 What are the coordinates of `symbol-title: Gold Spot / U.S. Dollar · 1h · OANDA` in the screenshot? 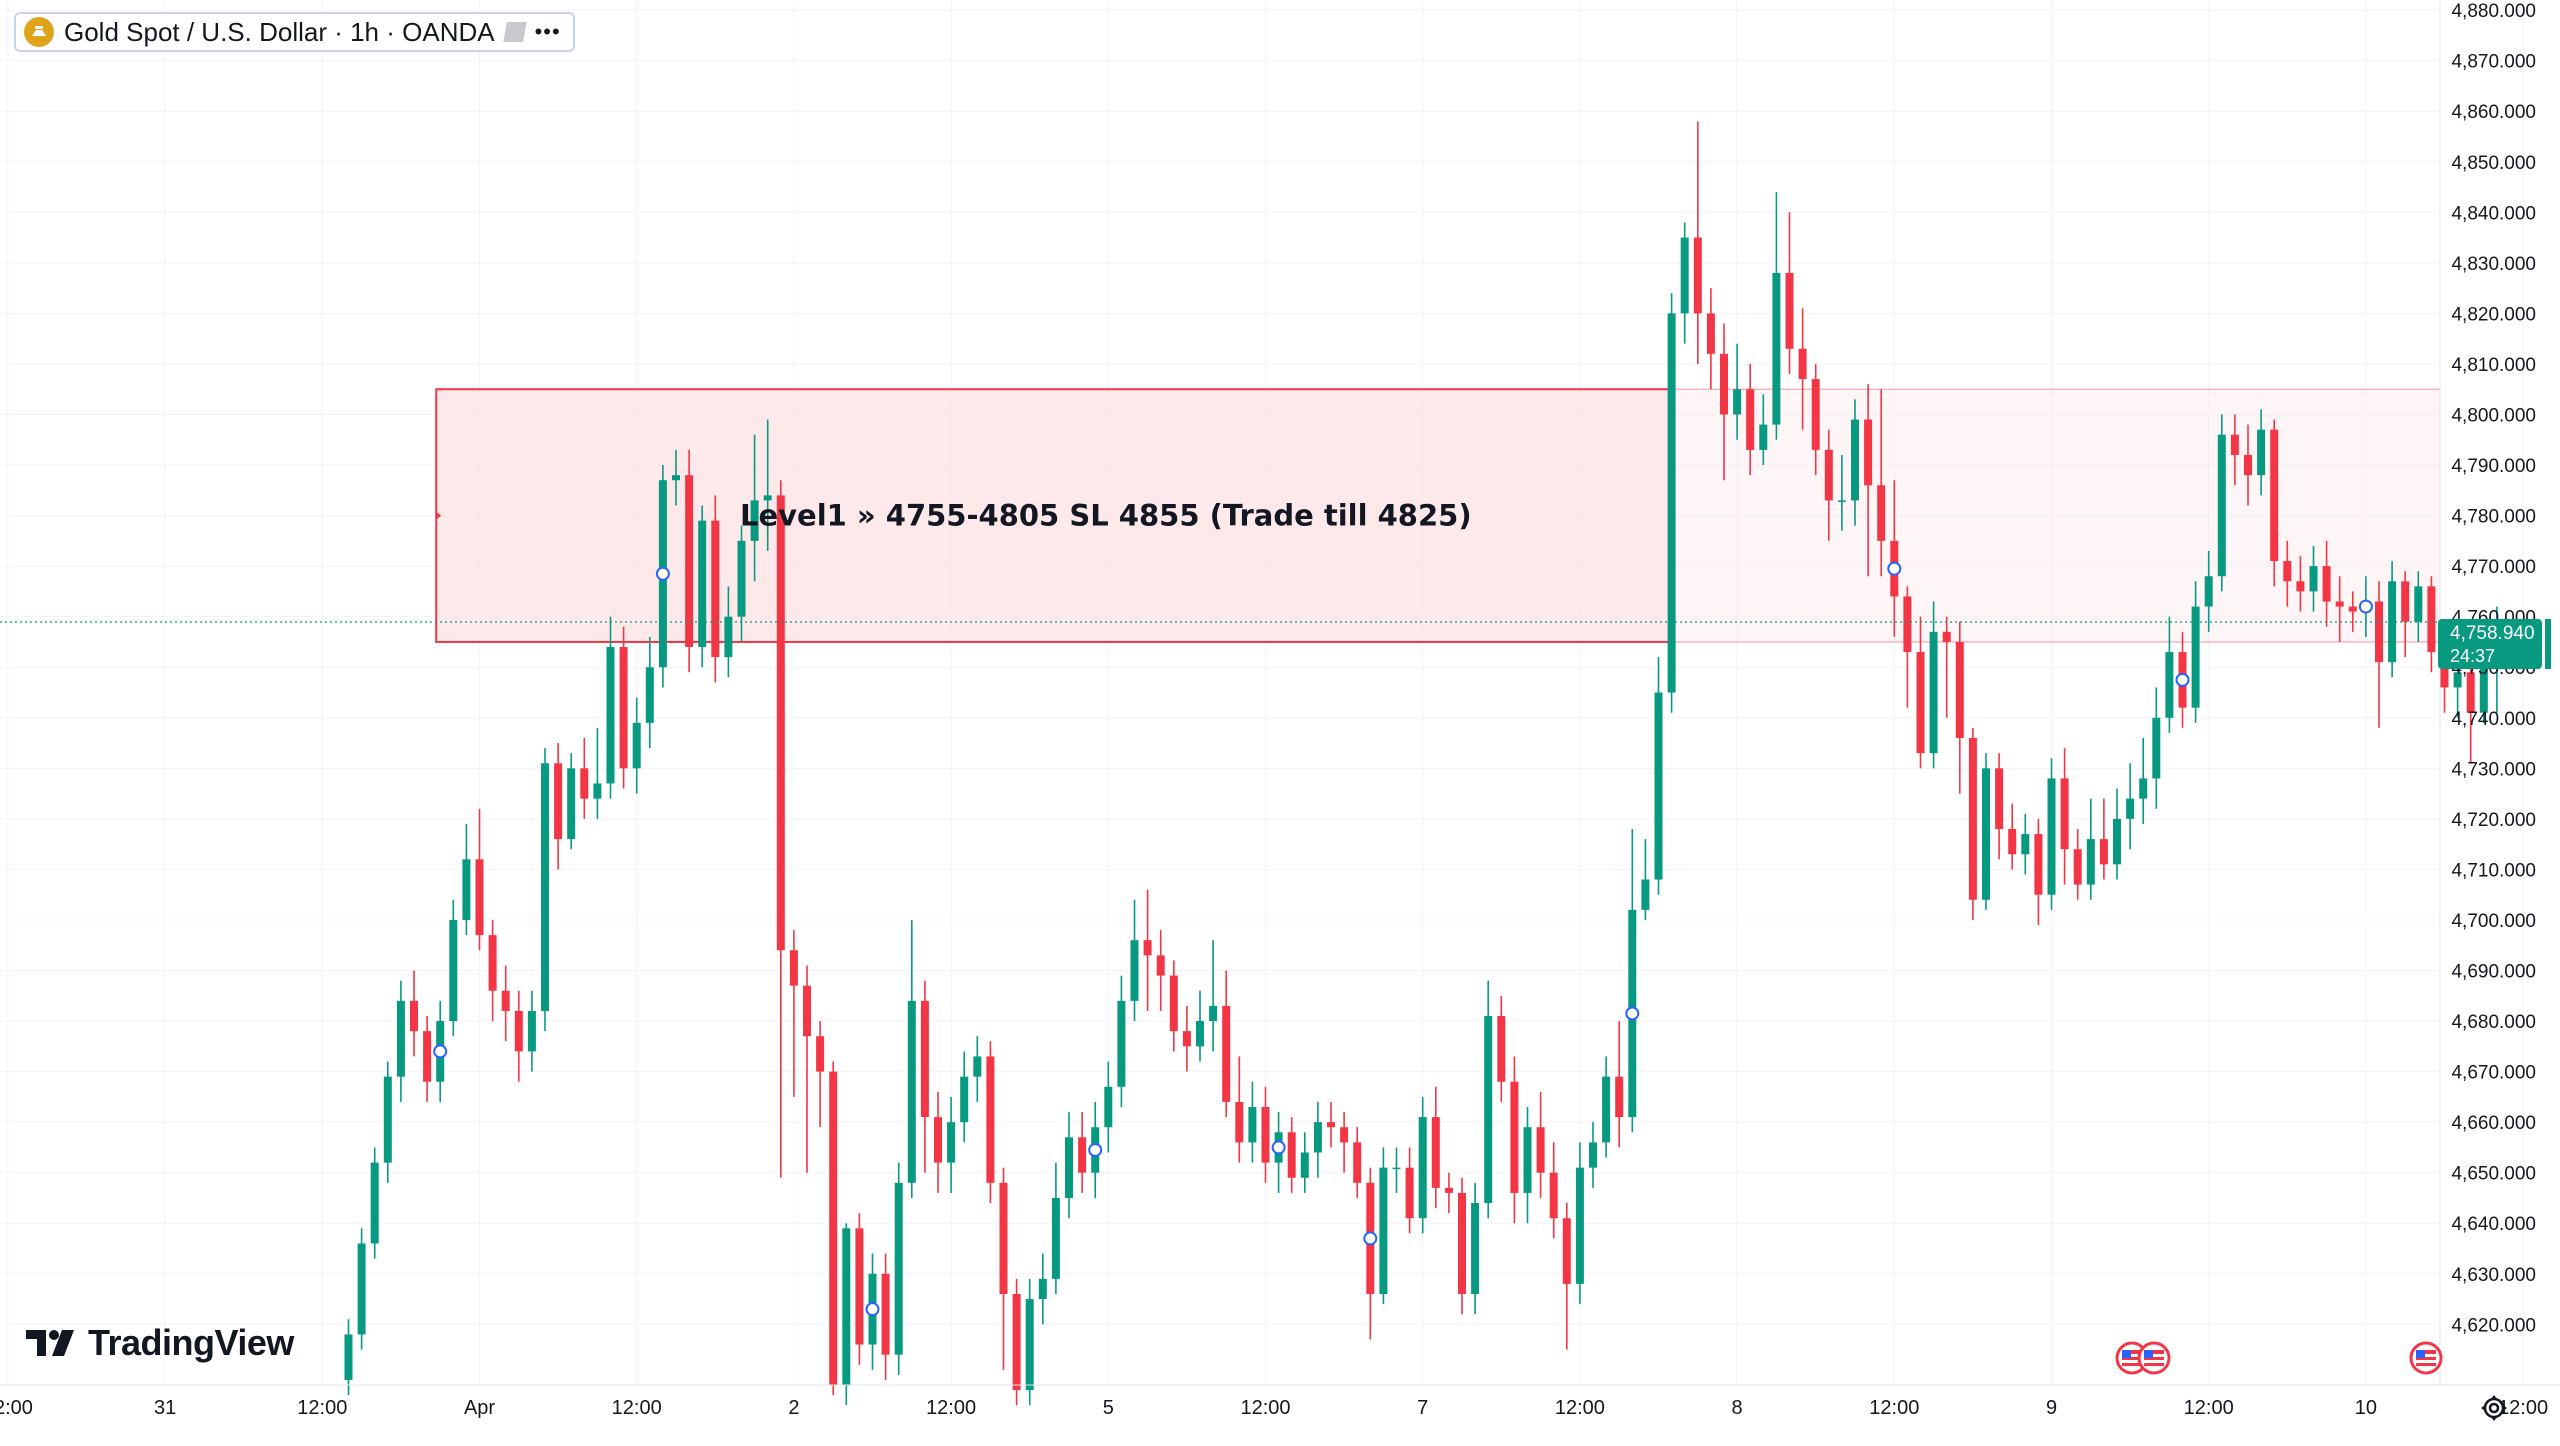 It's located at (279, 31).